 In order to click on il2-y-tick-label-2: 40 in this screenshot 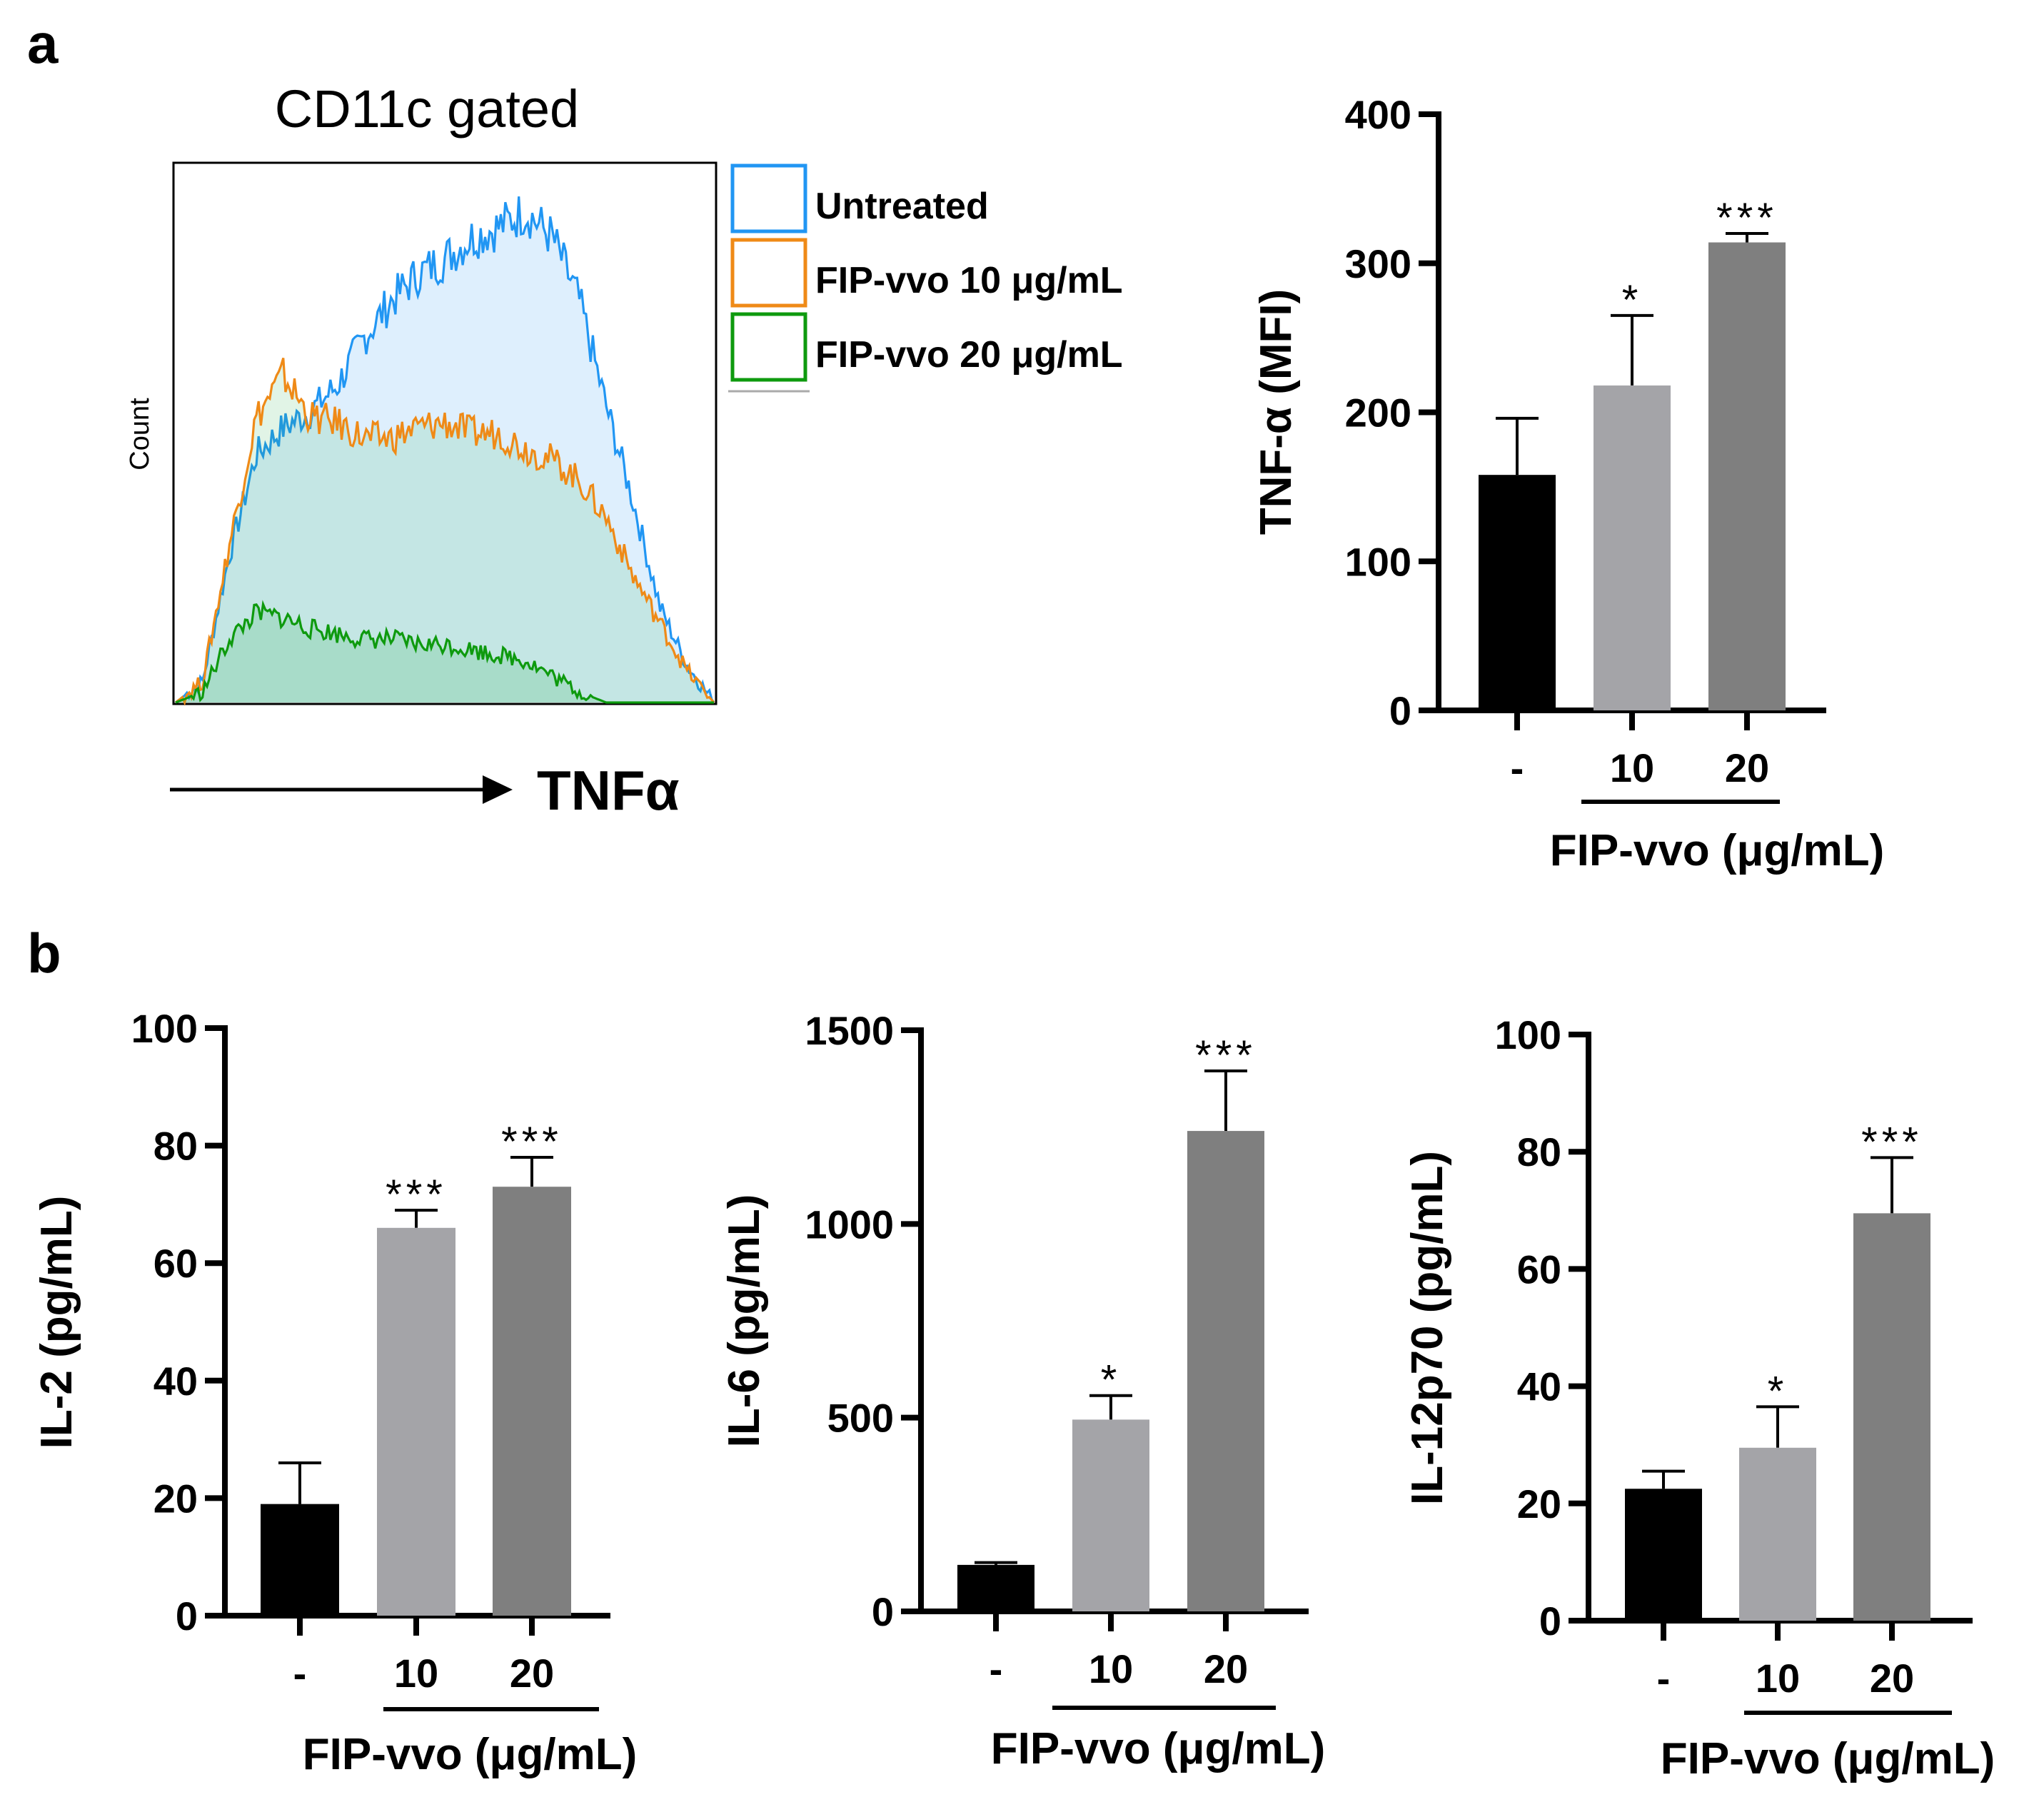, I will do `click(175, 1381)`.